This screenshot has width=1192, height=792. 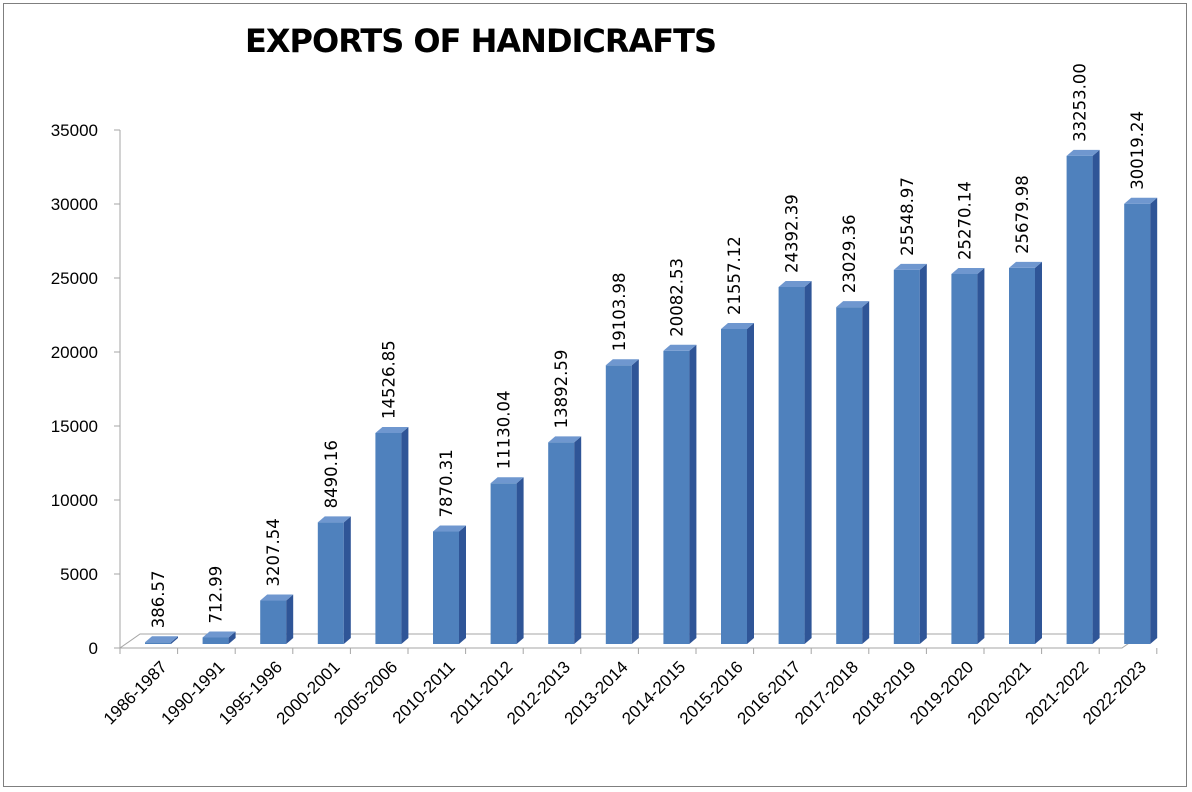 What do you see at coordinates (158, 600) in the screenshot?
I see `data-label: 386.57` at bounding box center [158, 600].